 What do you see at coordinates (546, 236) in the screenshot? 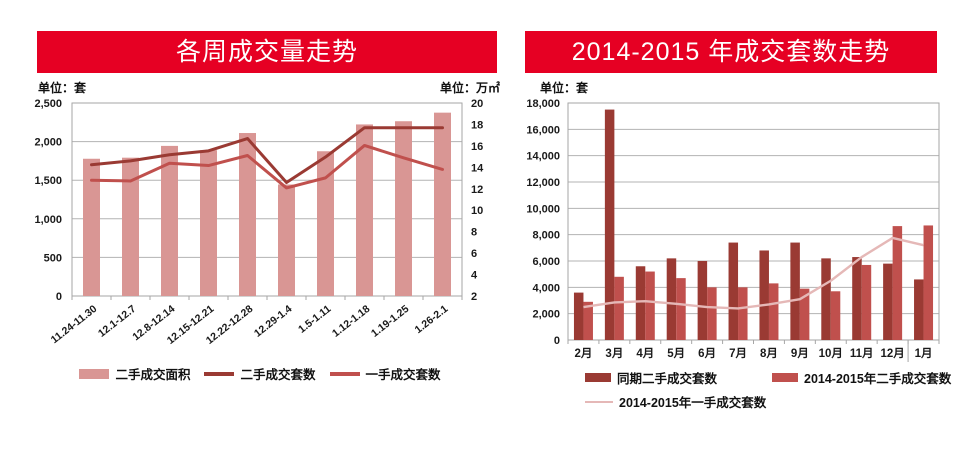
I see `y-axis-tick-label: 8,000` at bounding box center [546, 236].